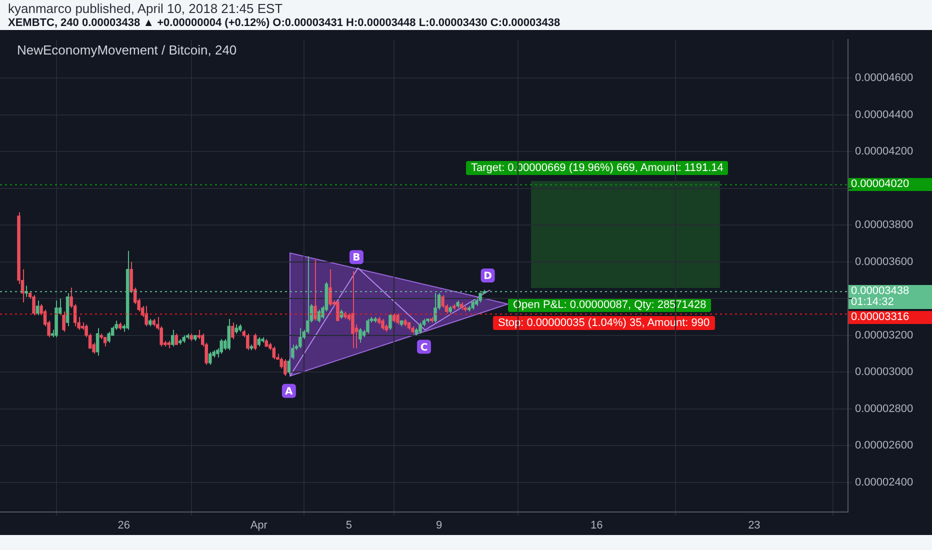 The image size is (932, 550). What do you see at coordinates (884, 262) in the screenshot?
I see `y-tick-label: 0.00003600` at bounding box center [884, 262].